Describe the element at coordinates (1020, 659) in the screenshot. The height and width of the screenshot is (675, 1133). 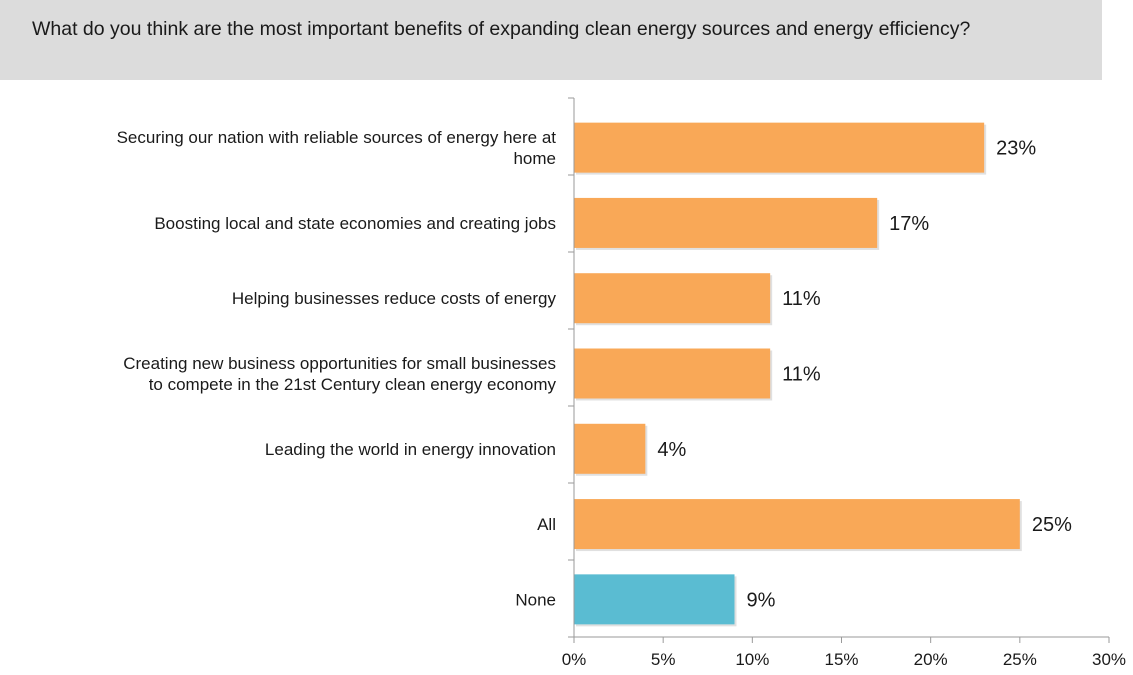
I see `x-tick-label: 25%` at that location.